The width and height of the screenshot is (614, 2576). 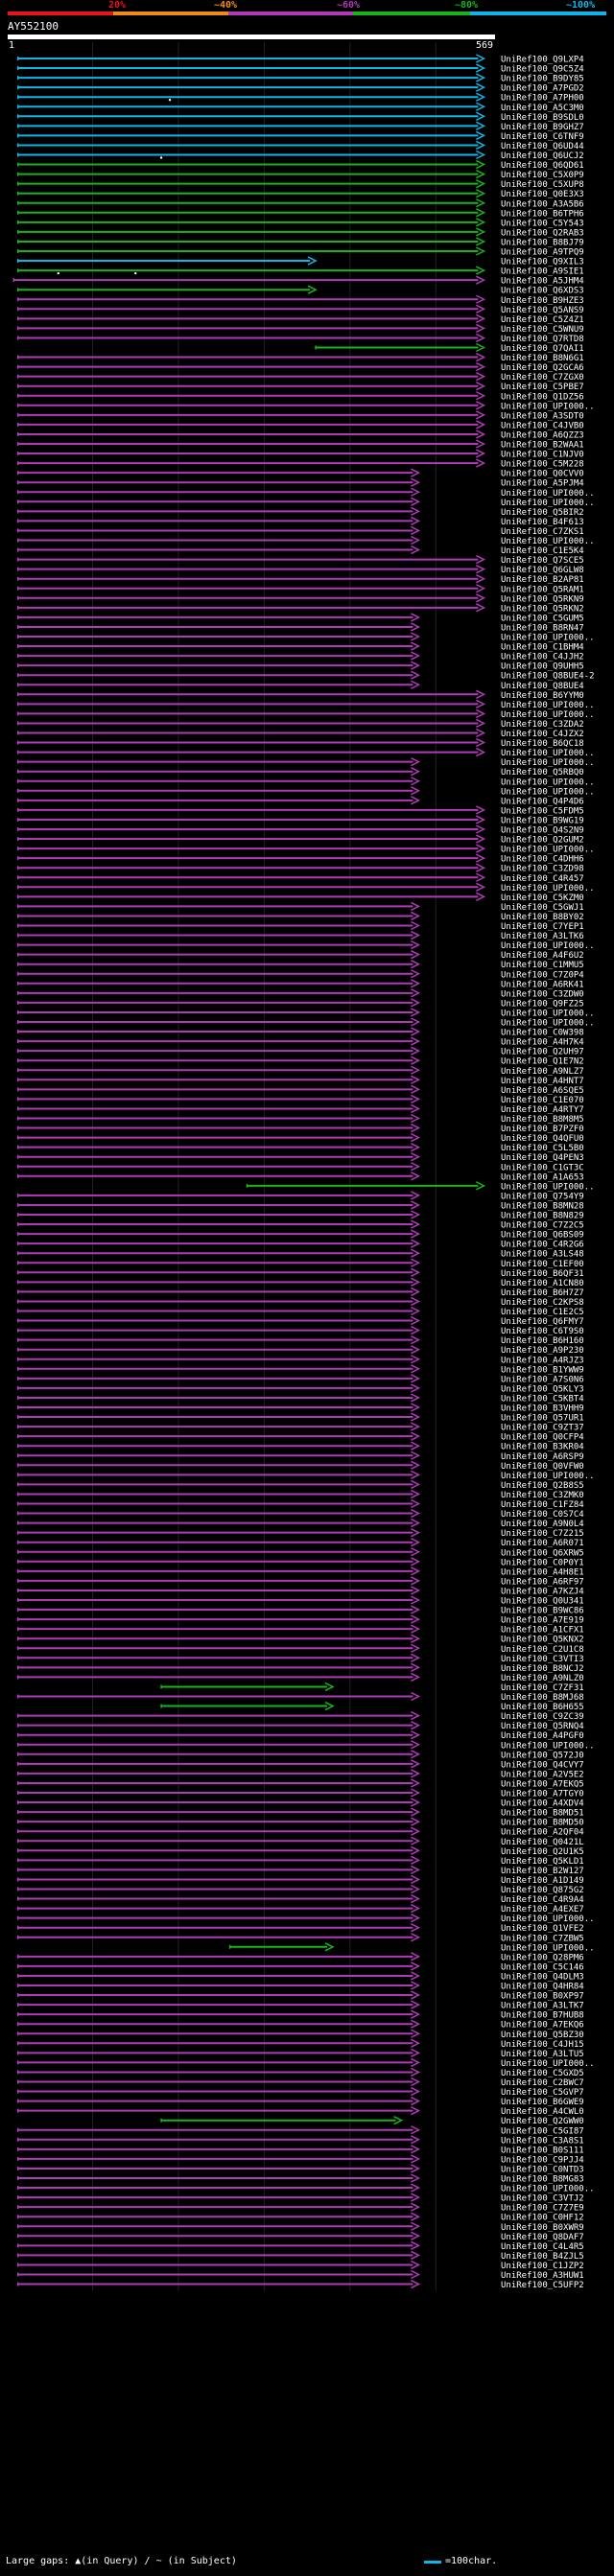 I want to click on hit-row: UniRef100_B8BJ79, so click(x=300, y=242).